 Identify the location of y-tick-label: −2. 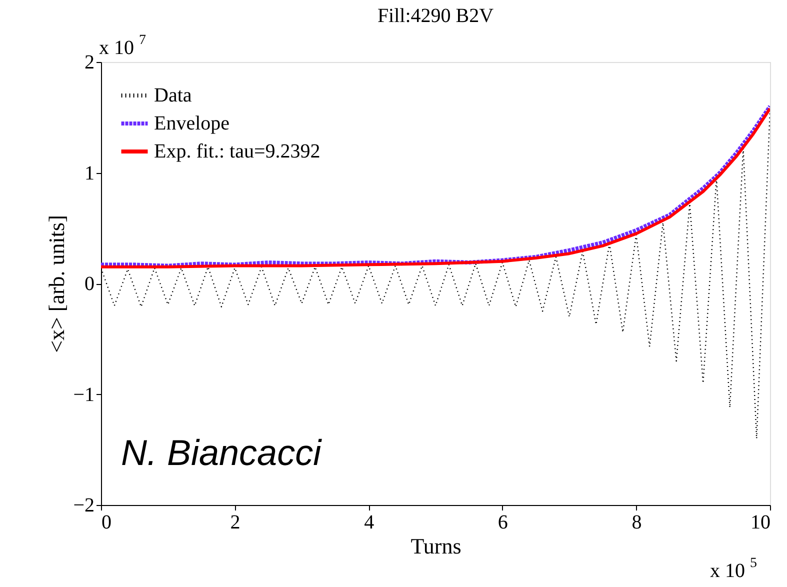
(83, 505).